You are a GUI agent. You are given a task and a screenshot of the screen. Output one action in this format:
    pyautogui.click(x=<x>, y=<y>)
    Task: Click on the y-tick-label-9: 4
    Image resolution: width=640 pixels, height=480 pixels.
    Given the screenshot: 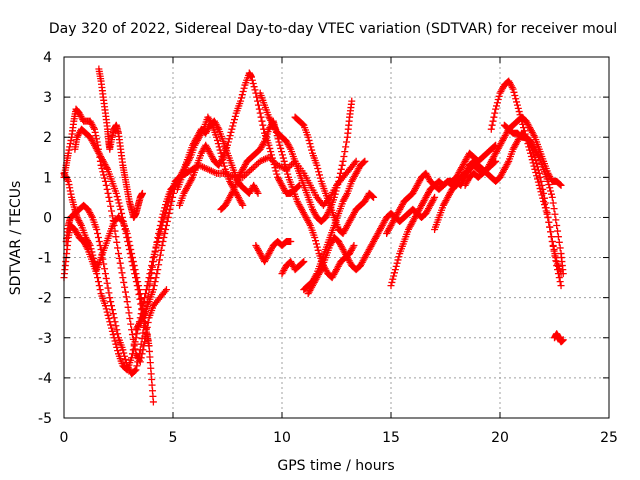 What is the action you would take?
    pyautogui.click(x=47, y=58)
    